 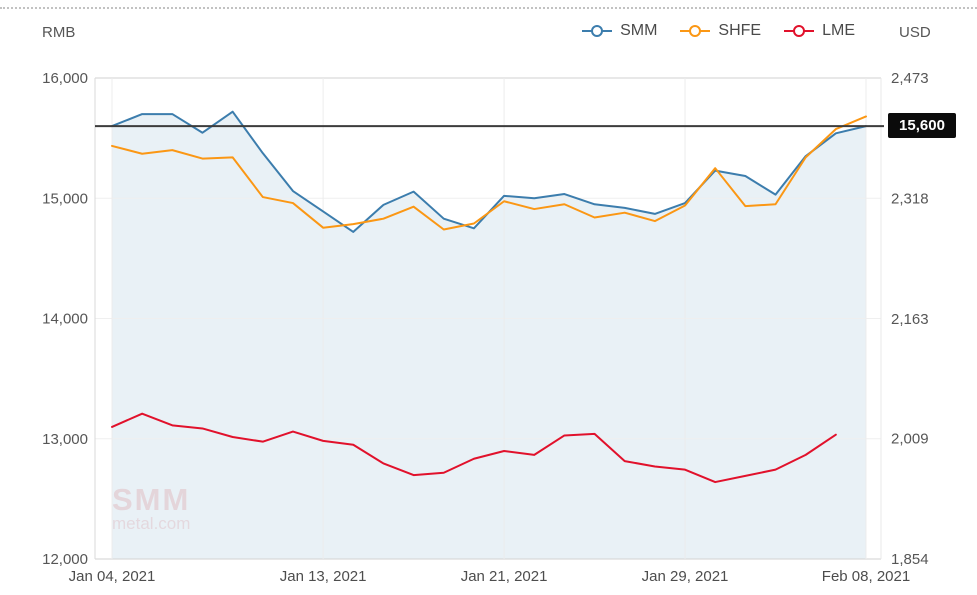 I want to click on x-tick-label: Jan 29, 2021, so click(x=685, y=576).